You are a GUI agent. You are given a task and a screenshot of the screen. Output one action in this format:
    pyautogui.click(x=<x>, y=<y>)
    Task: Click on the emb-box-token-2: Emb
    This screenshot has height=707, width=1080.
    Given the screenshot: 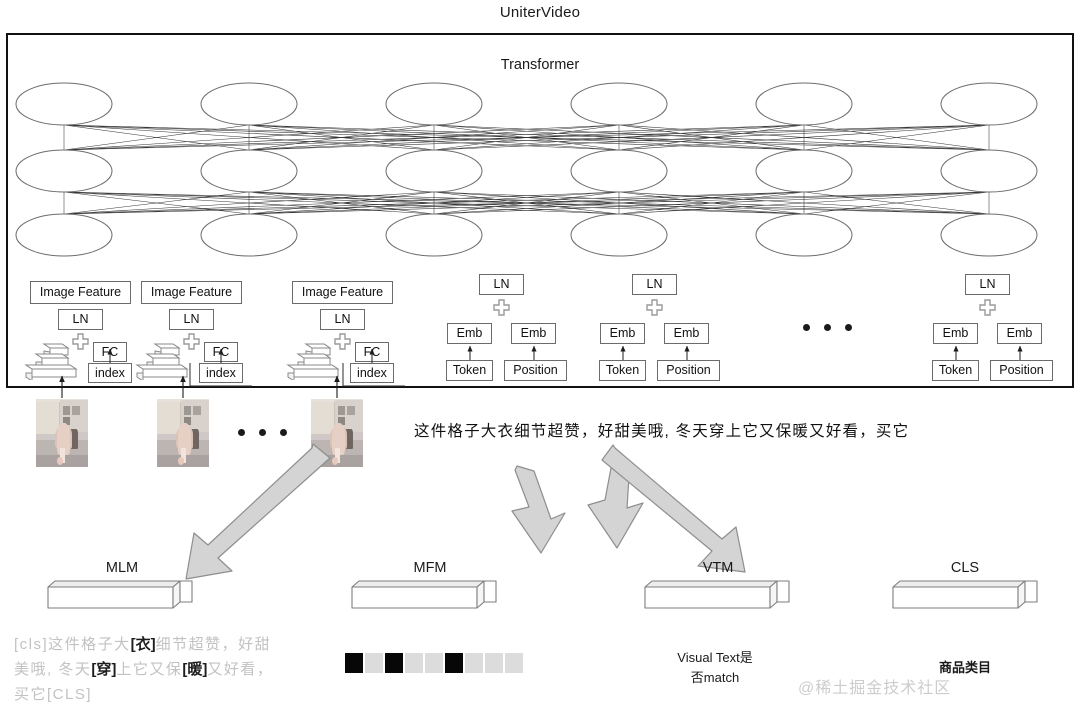 What is the action you would take?
    pyautogui.click(x=622, y=333)
    